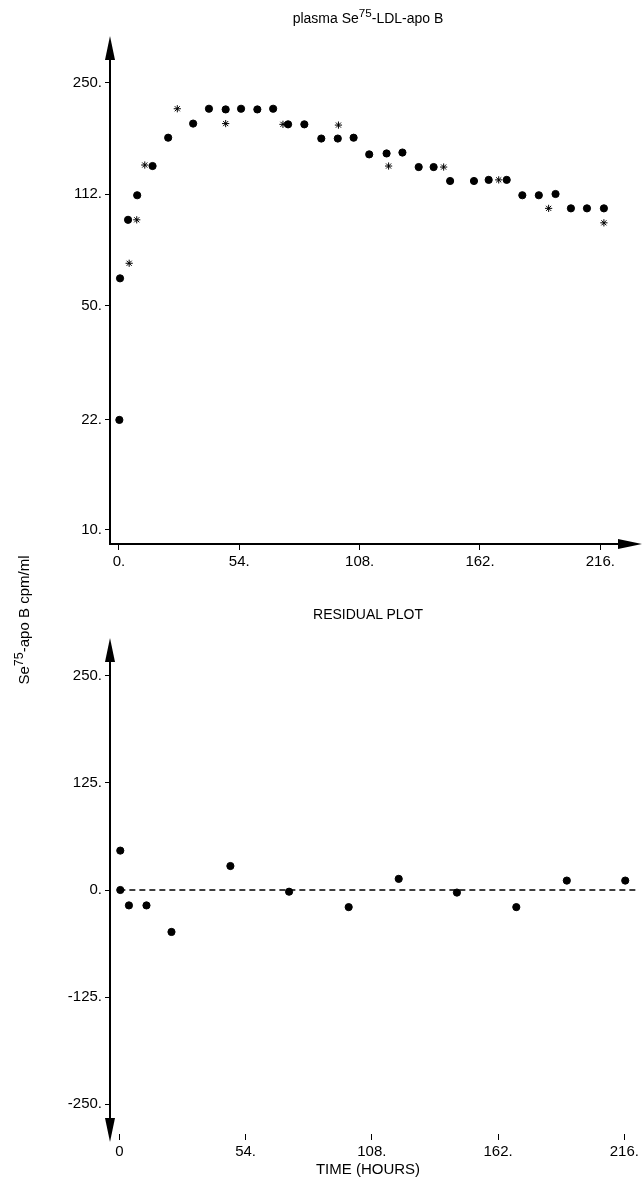  I want to click on y-tick-label: -250., so click(84, 1103).